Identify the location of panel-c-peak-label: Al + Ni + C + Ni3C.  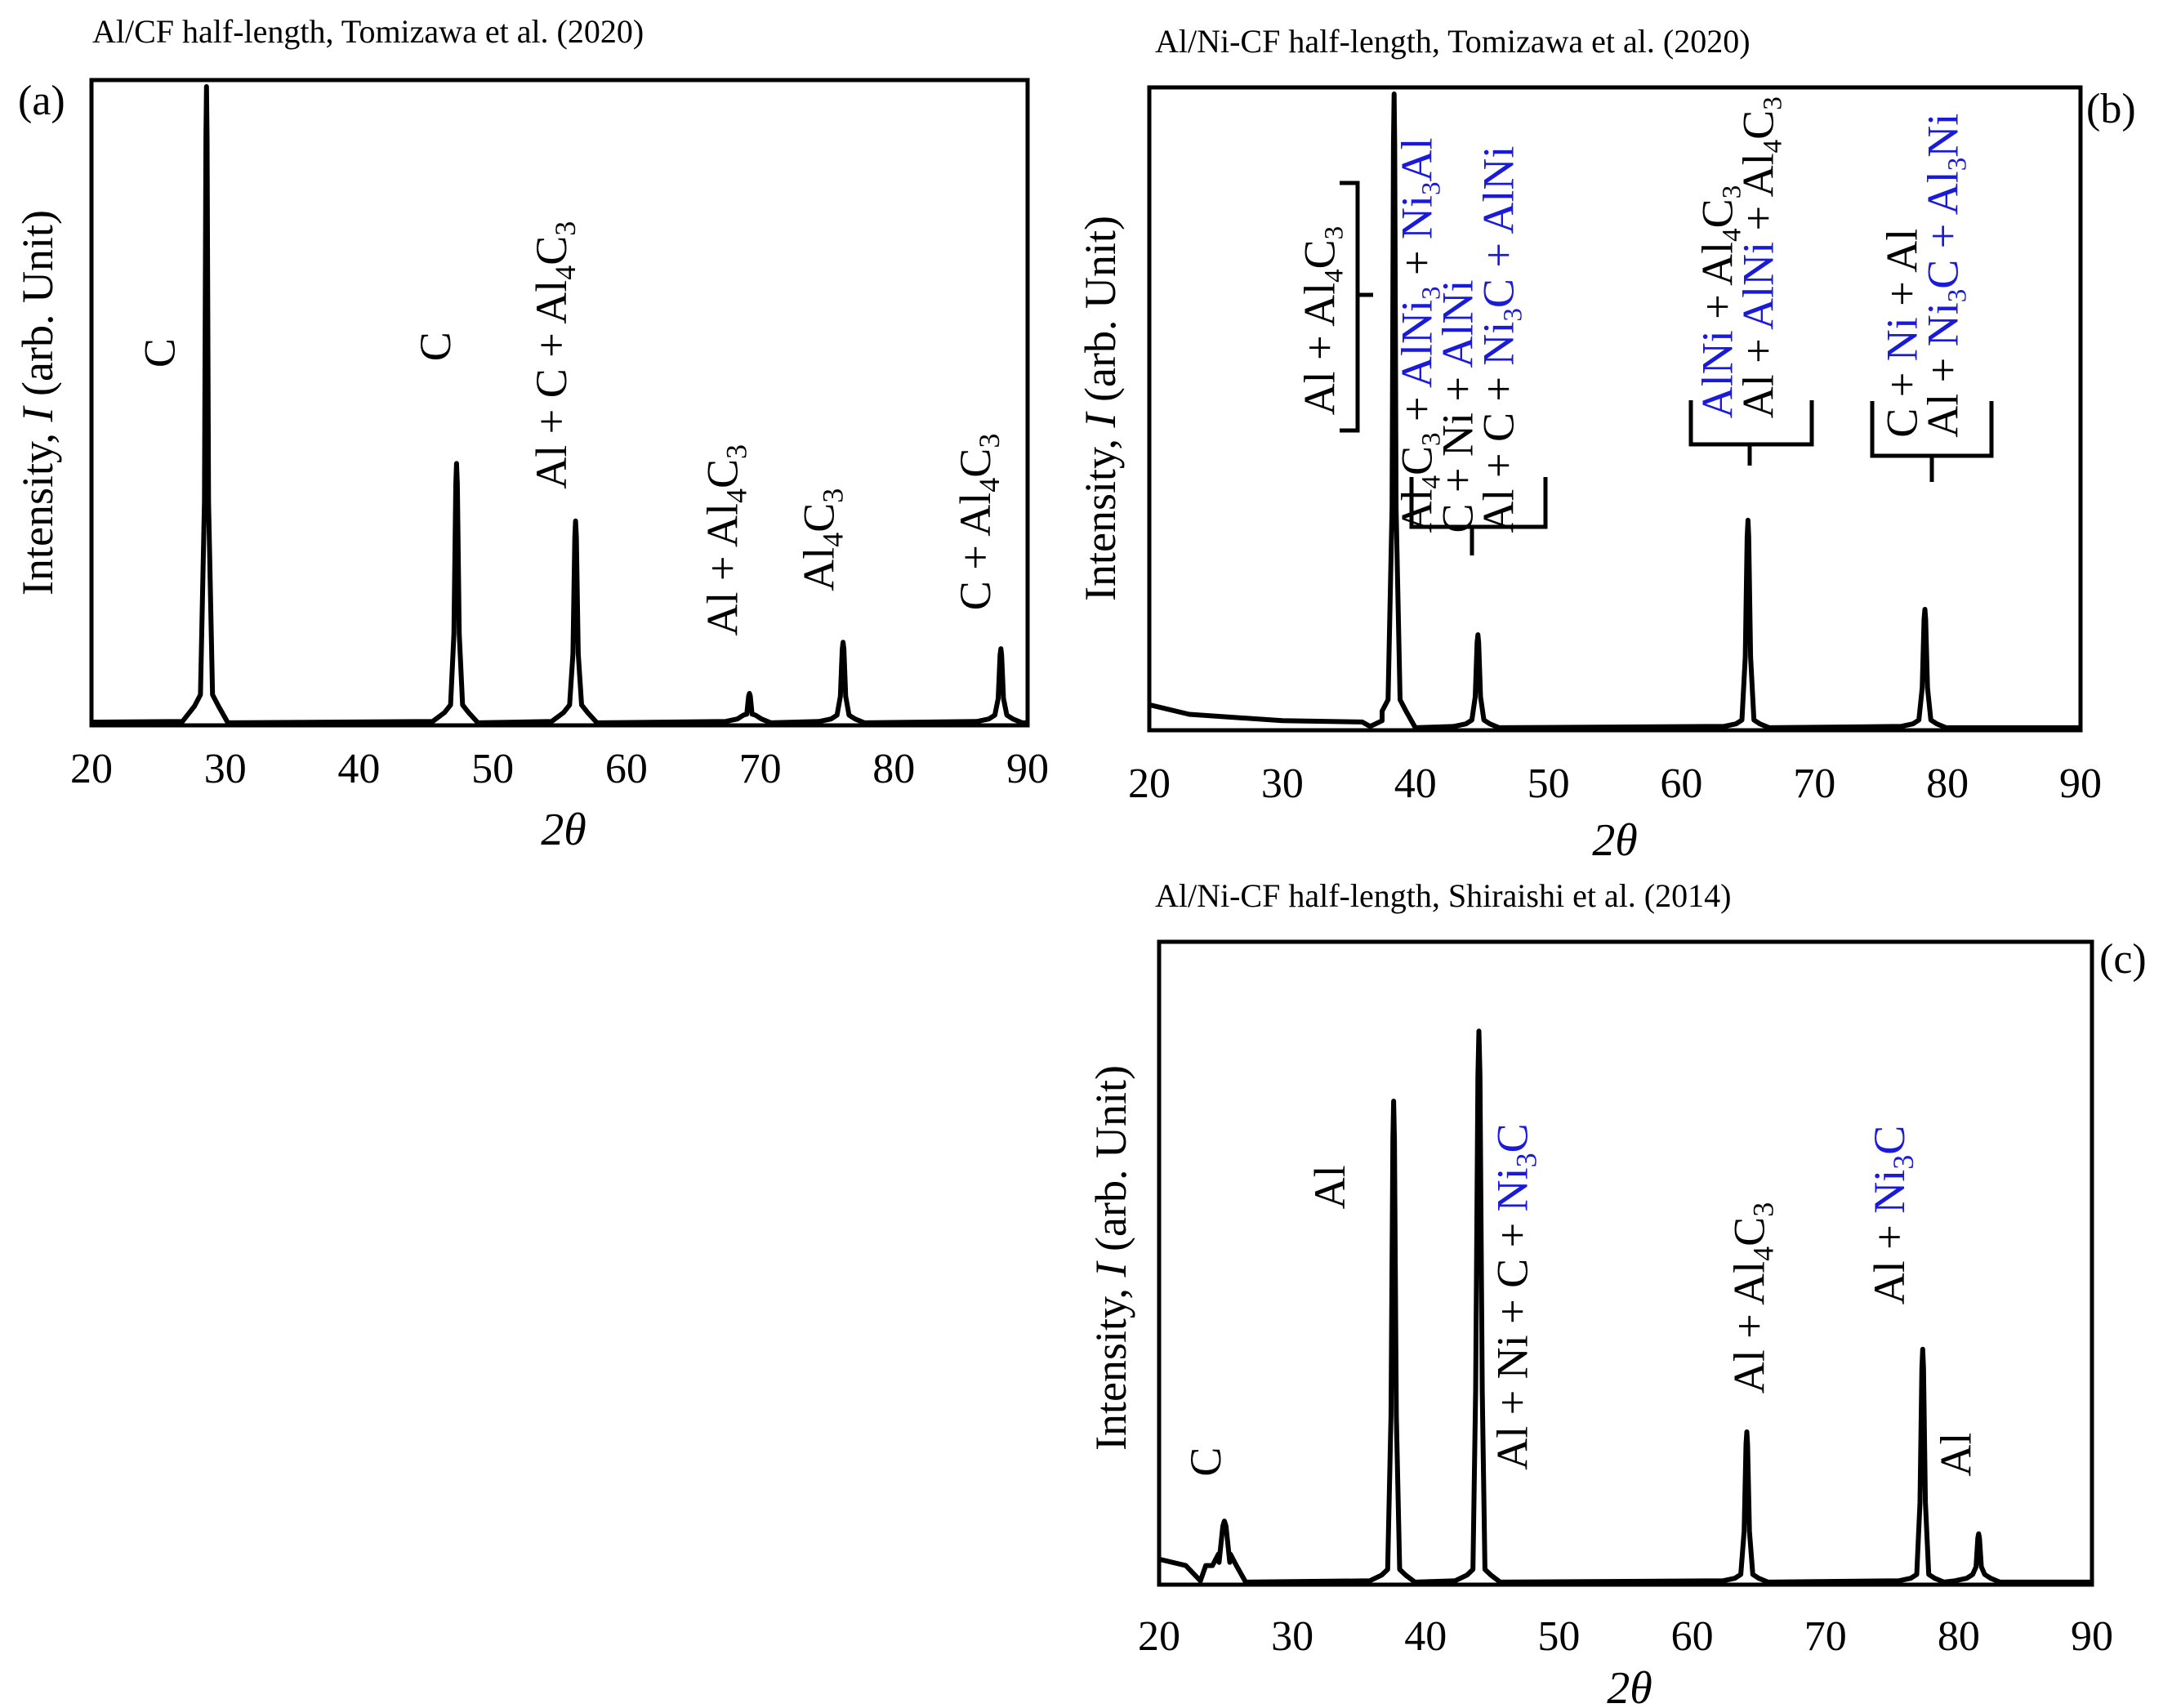
(1514, 1296).